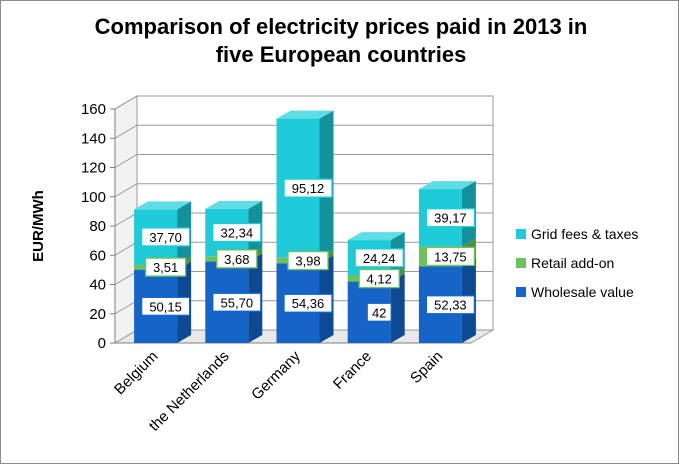  I want to click on data-label: 52,33, so click(450, 305).